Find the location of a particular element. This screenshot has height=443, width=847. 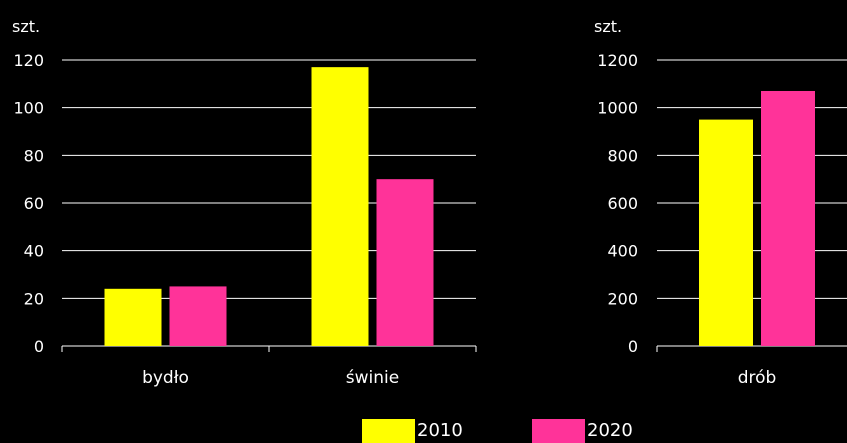

y-tick-label: 20 is located at coordinates (34, 298).